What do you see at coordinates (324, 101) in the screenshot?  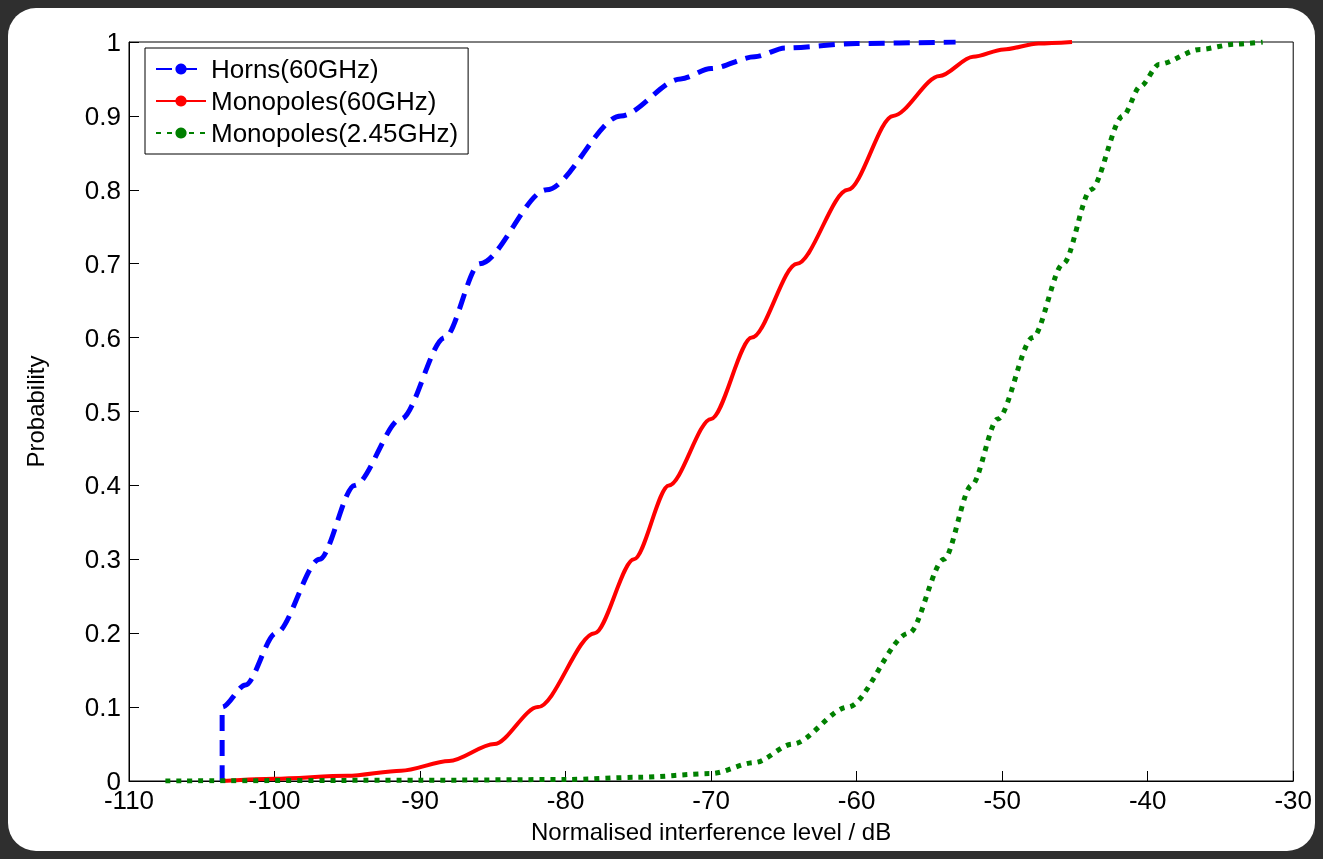 I see `legend-label: Monopoles(60GHz)` at bounding box center [324, 101].